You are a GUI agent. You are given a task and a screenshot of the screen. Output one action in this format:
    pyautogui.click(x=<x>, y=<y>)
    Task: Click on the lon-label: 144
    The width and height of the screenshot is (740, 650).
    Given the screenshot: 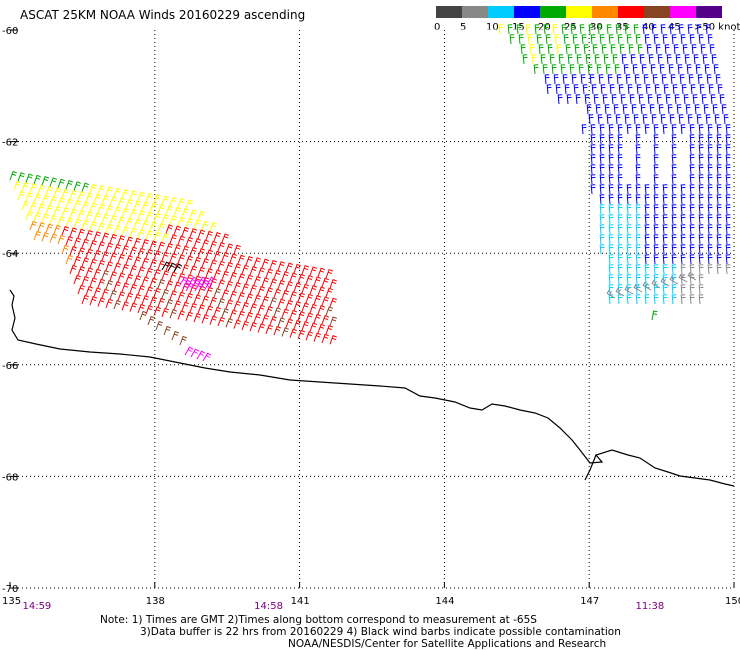 What is the action you would take?
    pyautogui.click(x=444, y=601)
    